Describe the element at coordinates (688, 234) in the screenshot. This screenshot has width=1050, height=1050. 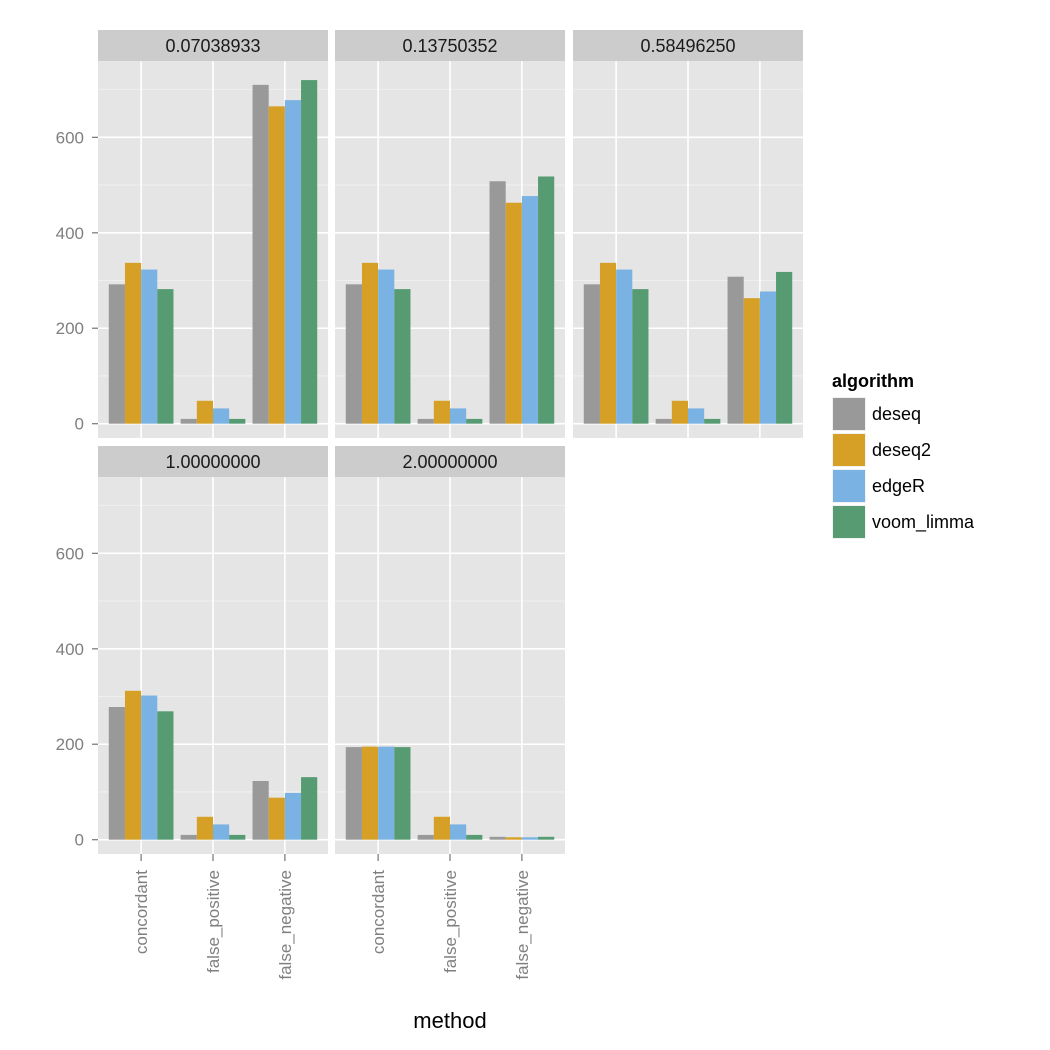
I see `facet-panel: 0.58496250` at that location.